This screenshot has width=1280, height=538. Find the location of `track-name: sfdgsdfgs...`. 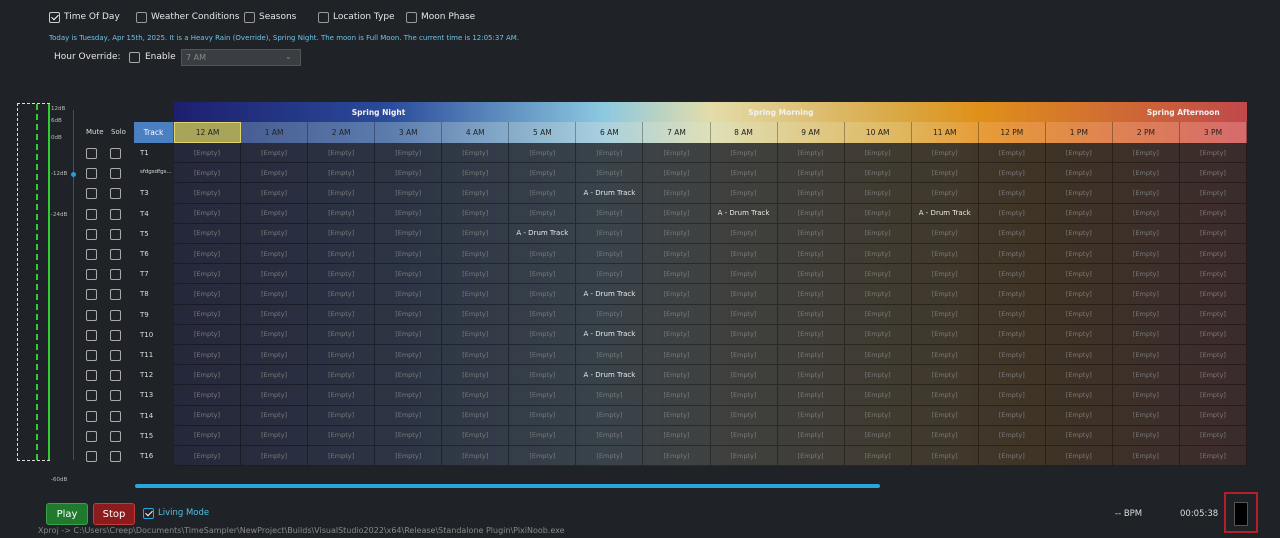

track-name: sfdgsdfgs... is located at coordinates (156, 172).